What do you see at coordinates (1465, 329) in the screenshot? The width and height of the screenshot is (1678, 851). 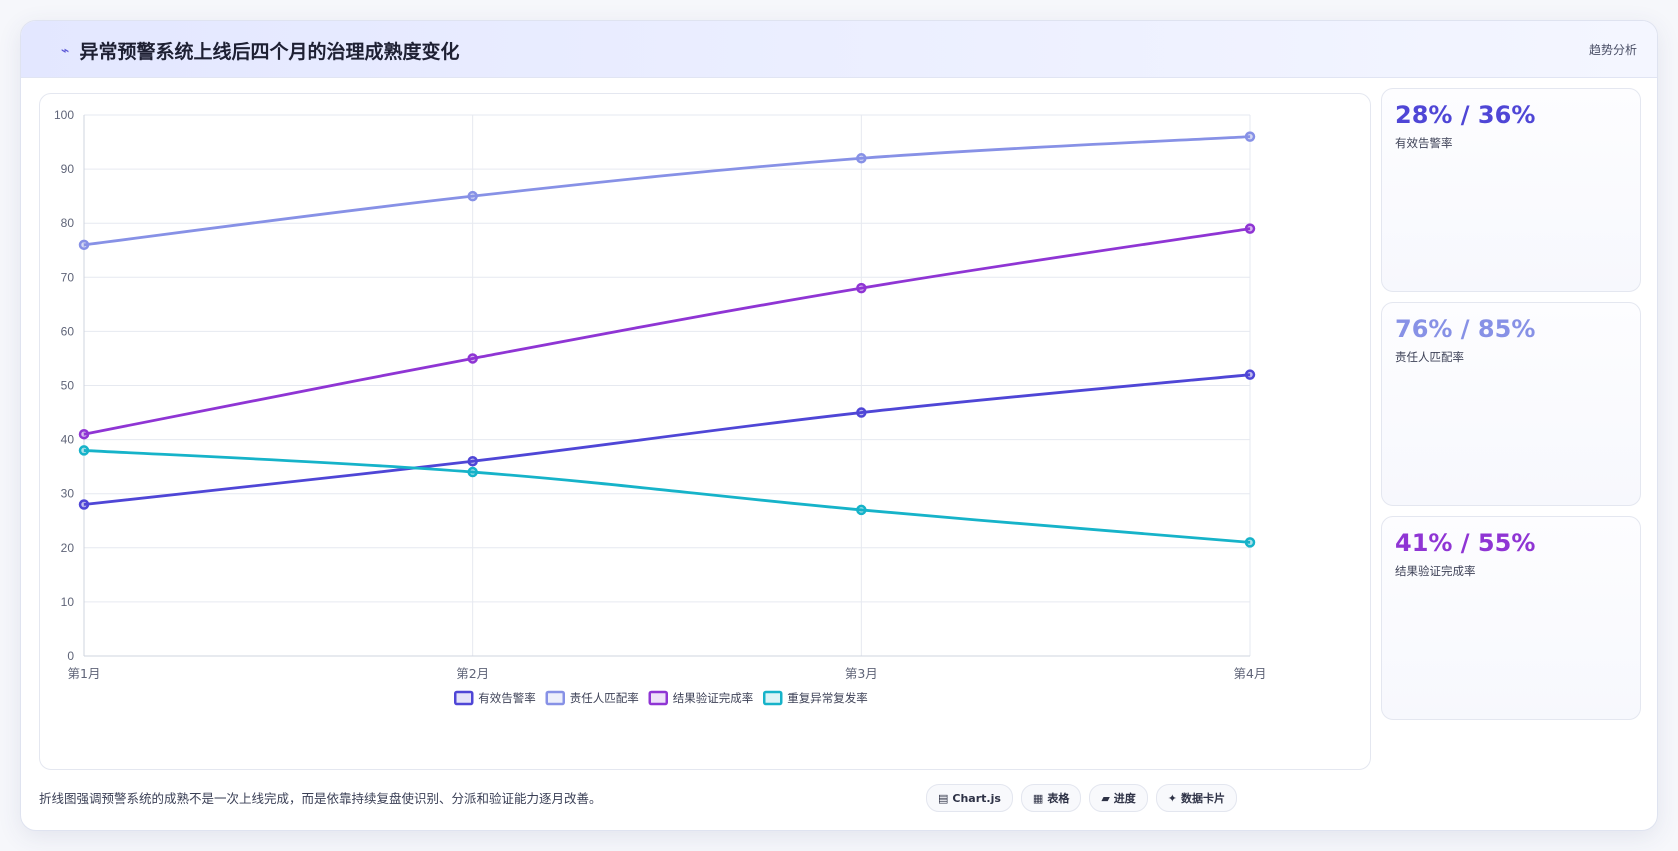 I see `stat-value: 76% / 85%` at bounding box center [1465, 329].